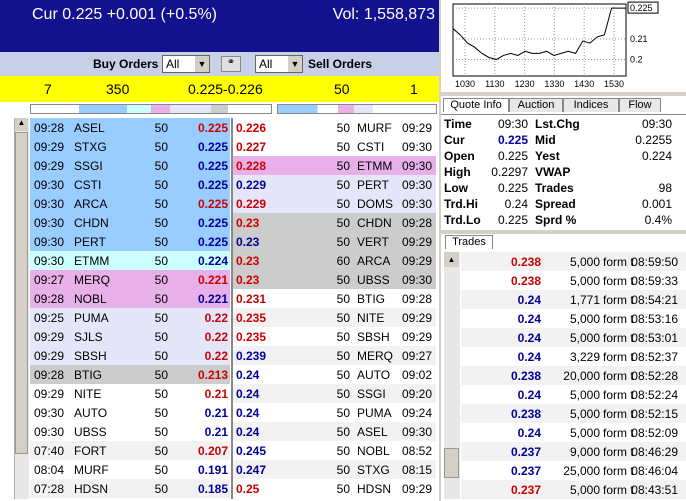  What do you see at coordinates (654, 338) in the screenshot?
I see `time: 08:53:01` at bounding box center [654, 338].